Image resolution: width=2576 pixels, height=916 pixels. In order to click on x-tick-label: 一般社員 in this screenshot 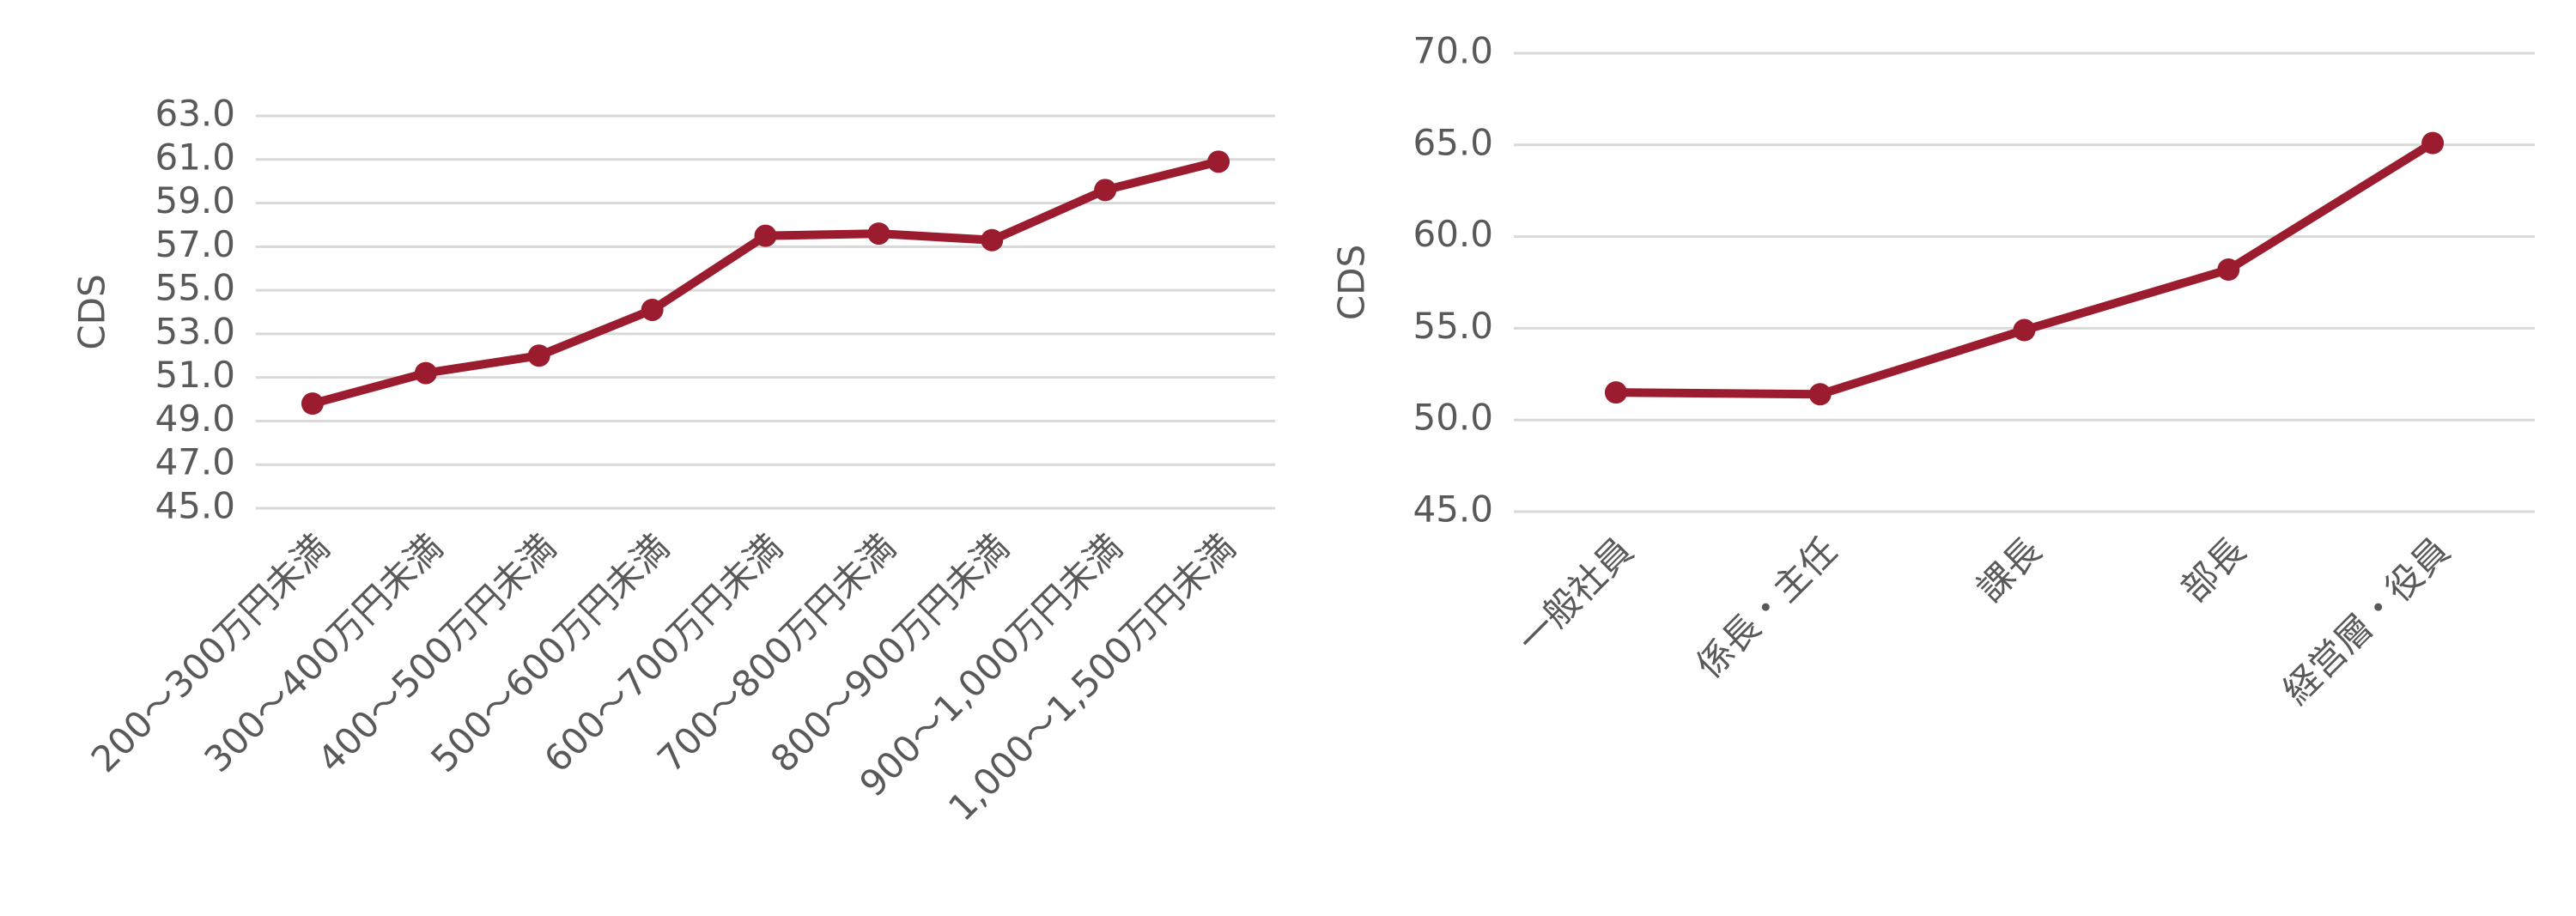, I will do `click(1576, 595)`.